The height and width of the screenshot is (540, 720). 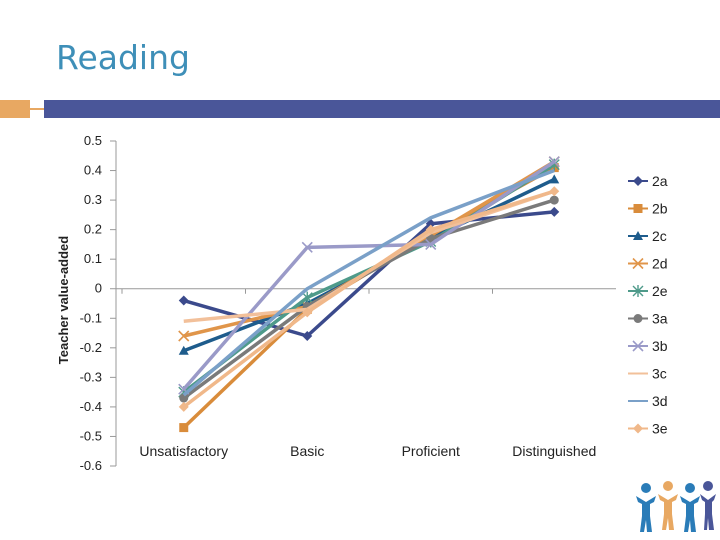 I want to click on y-tick-label: -0.5, so click(x=91, y=435).